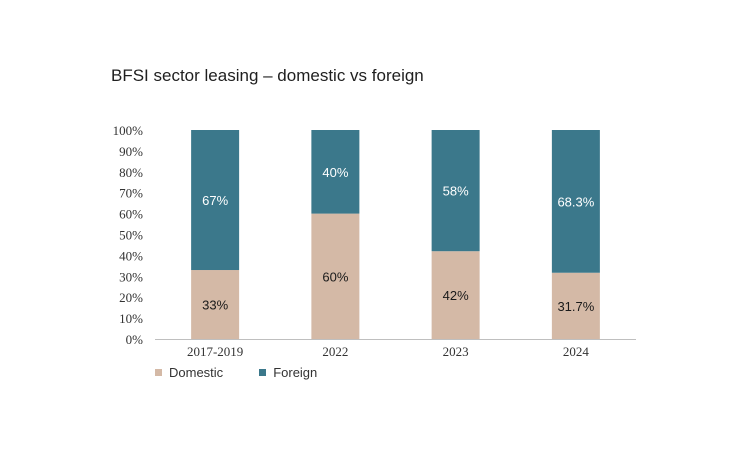  I want to click on y-tick-label: 60%, so click(131, 214).